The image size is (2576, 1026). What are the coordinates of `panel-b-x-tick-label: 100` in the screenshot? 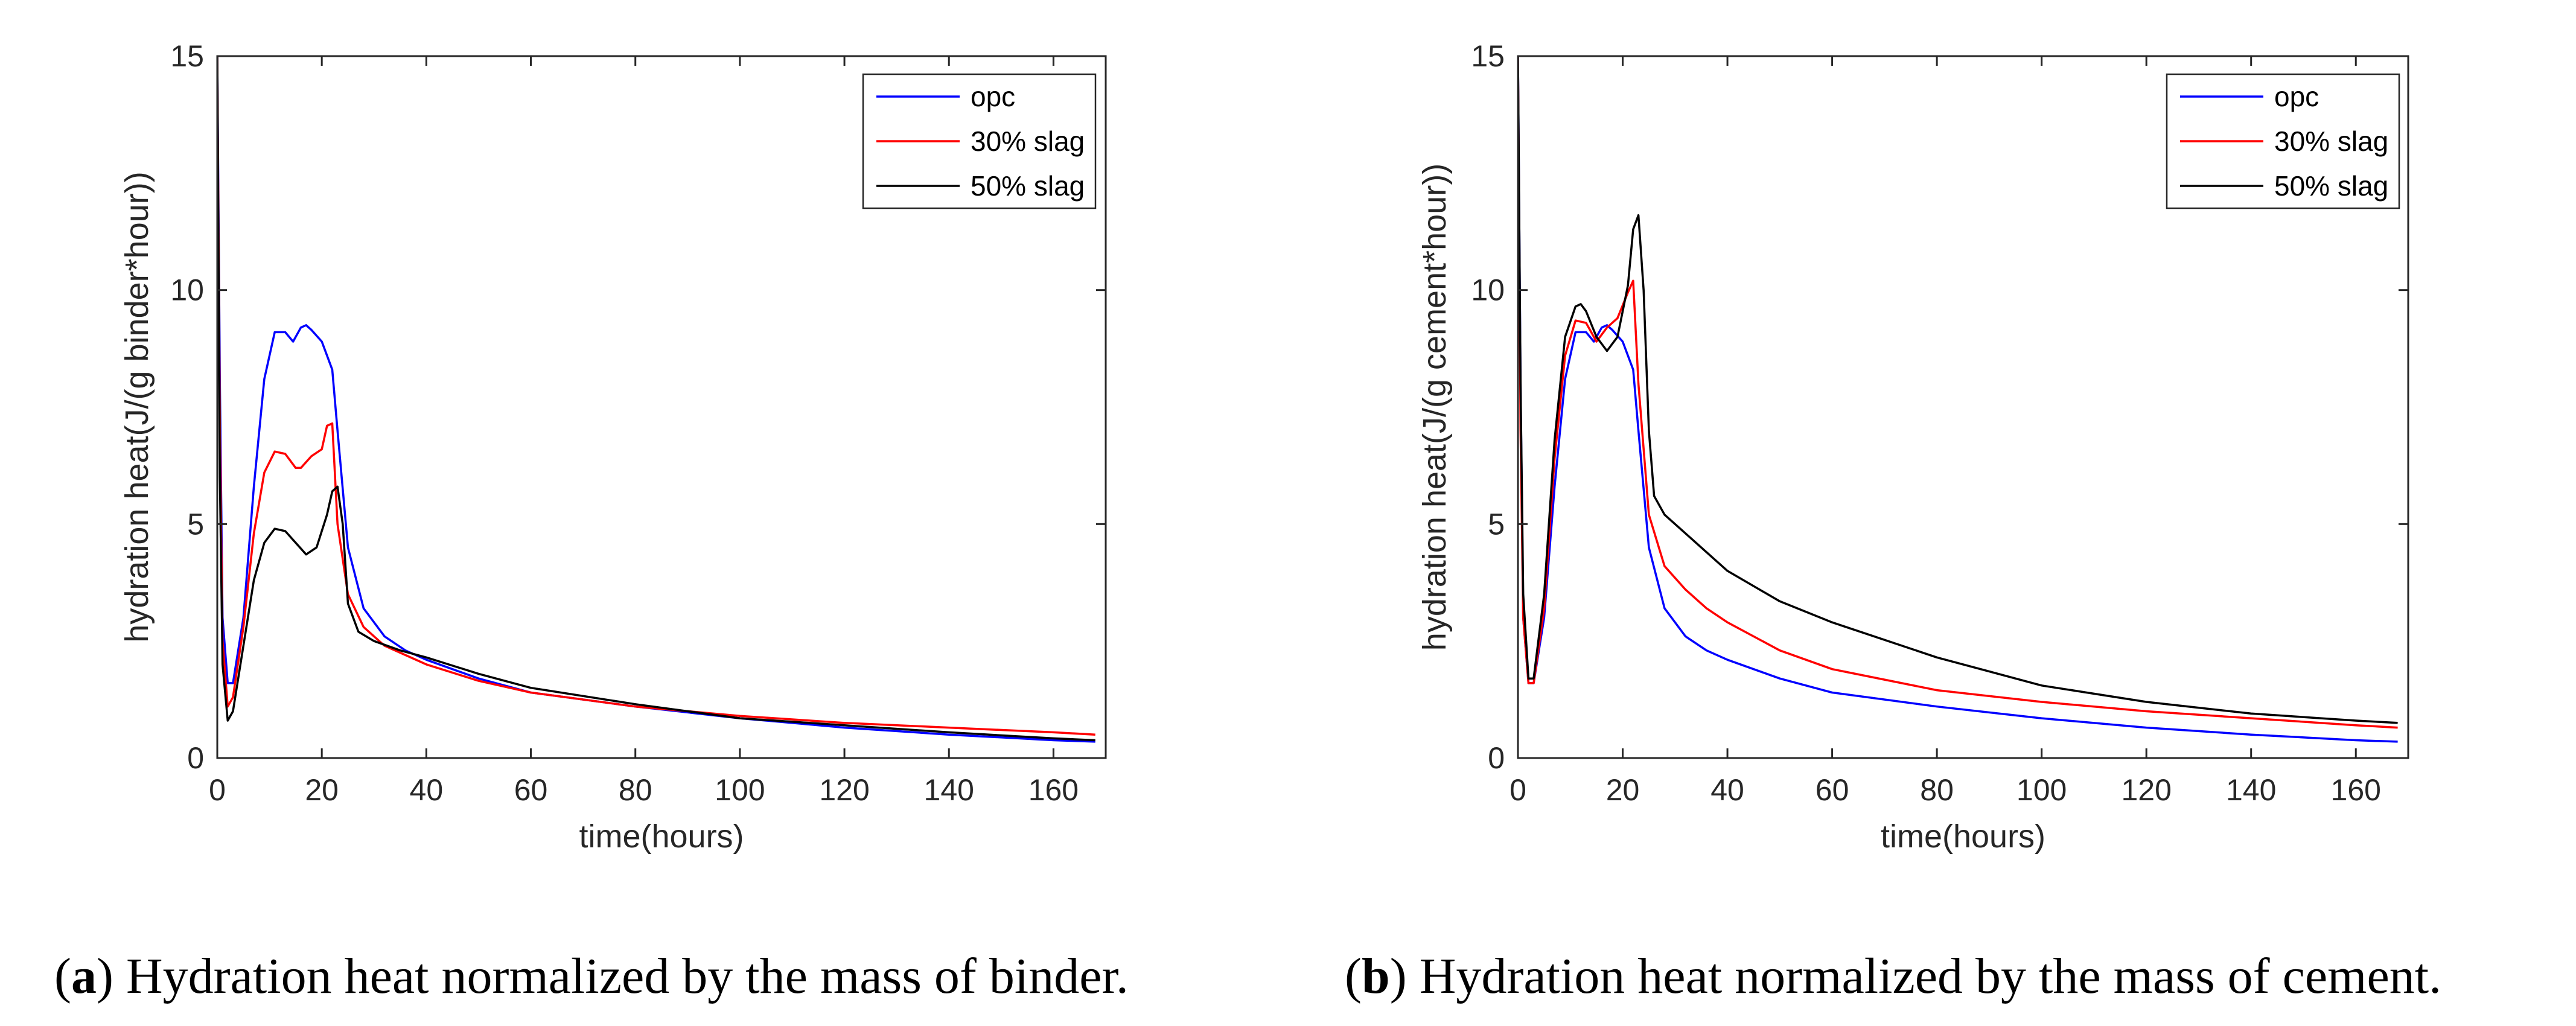 It's located at (2041, 790).